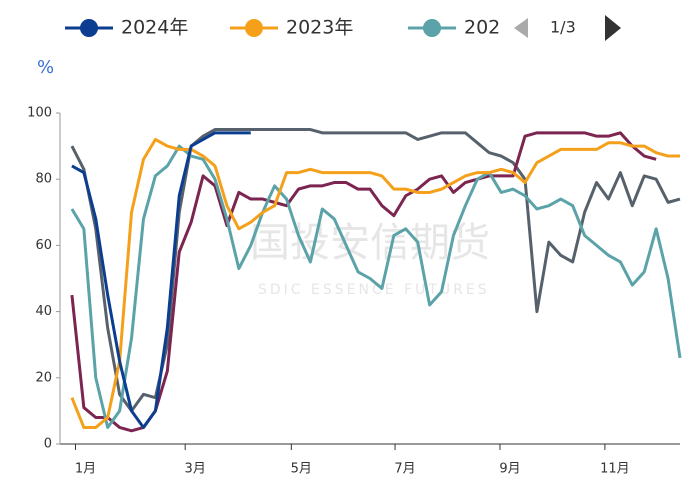 The image size is (683, 481). Describe the element at coordinates (404, 469) in the screenshot. I see `x-tick-label: 7月` at that location.